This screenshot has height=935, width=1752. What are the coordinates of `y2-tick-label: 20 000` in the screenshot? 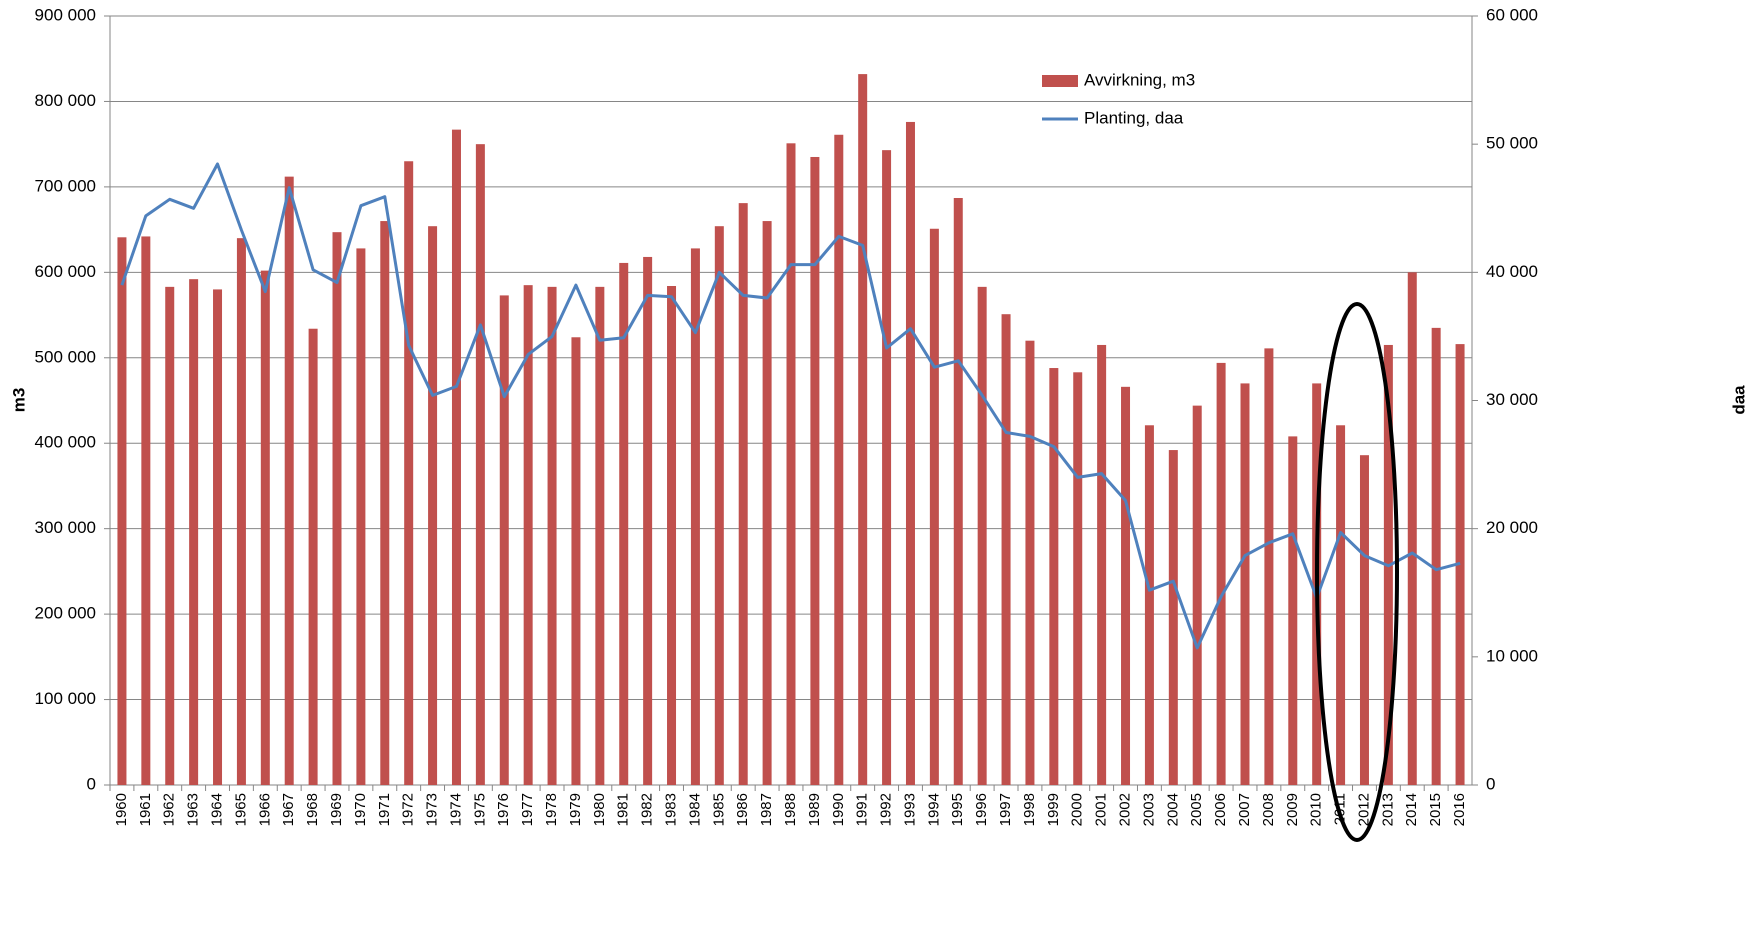 It's located at (1512, 527).